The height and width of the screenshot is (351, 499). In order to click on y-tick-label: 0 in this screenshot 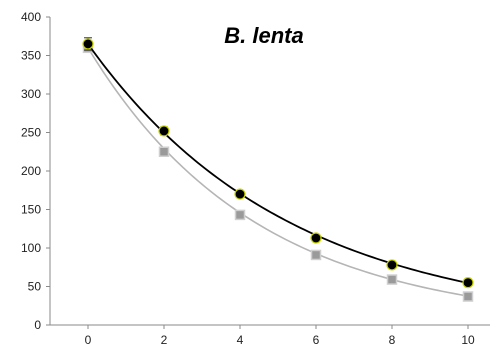, I will do `click(37, 325)`.